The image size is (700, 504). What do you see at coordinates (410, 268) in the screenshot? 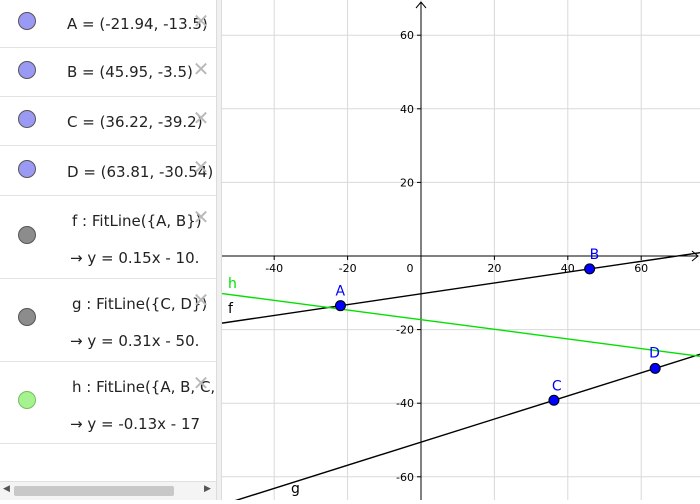
I see `x-tick-label: 0` at bounding box center [410, 268].